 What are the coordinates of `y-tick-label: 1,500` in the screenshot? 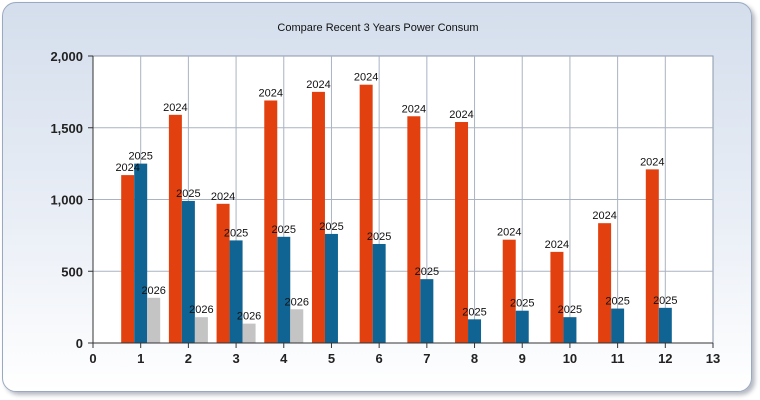 It's located at (66, 128).